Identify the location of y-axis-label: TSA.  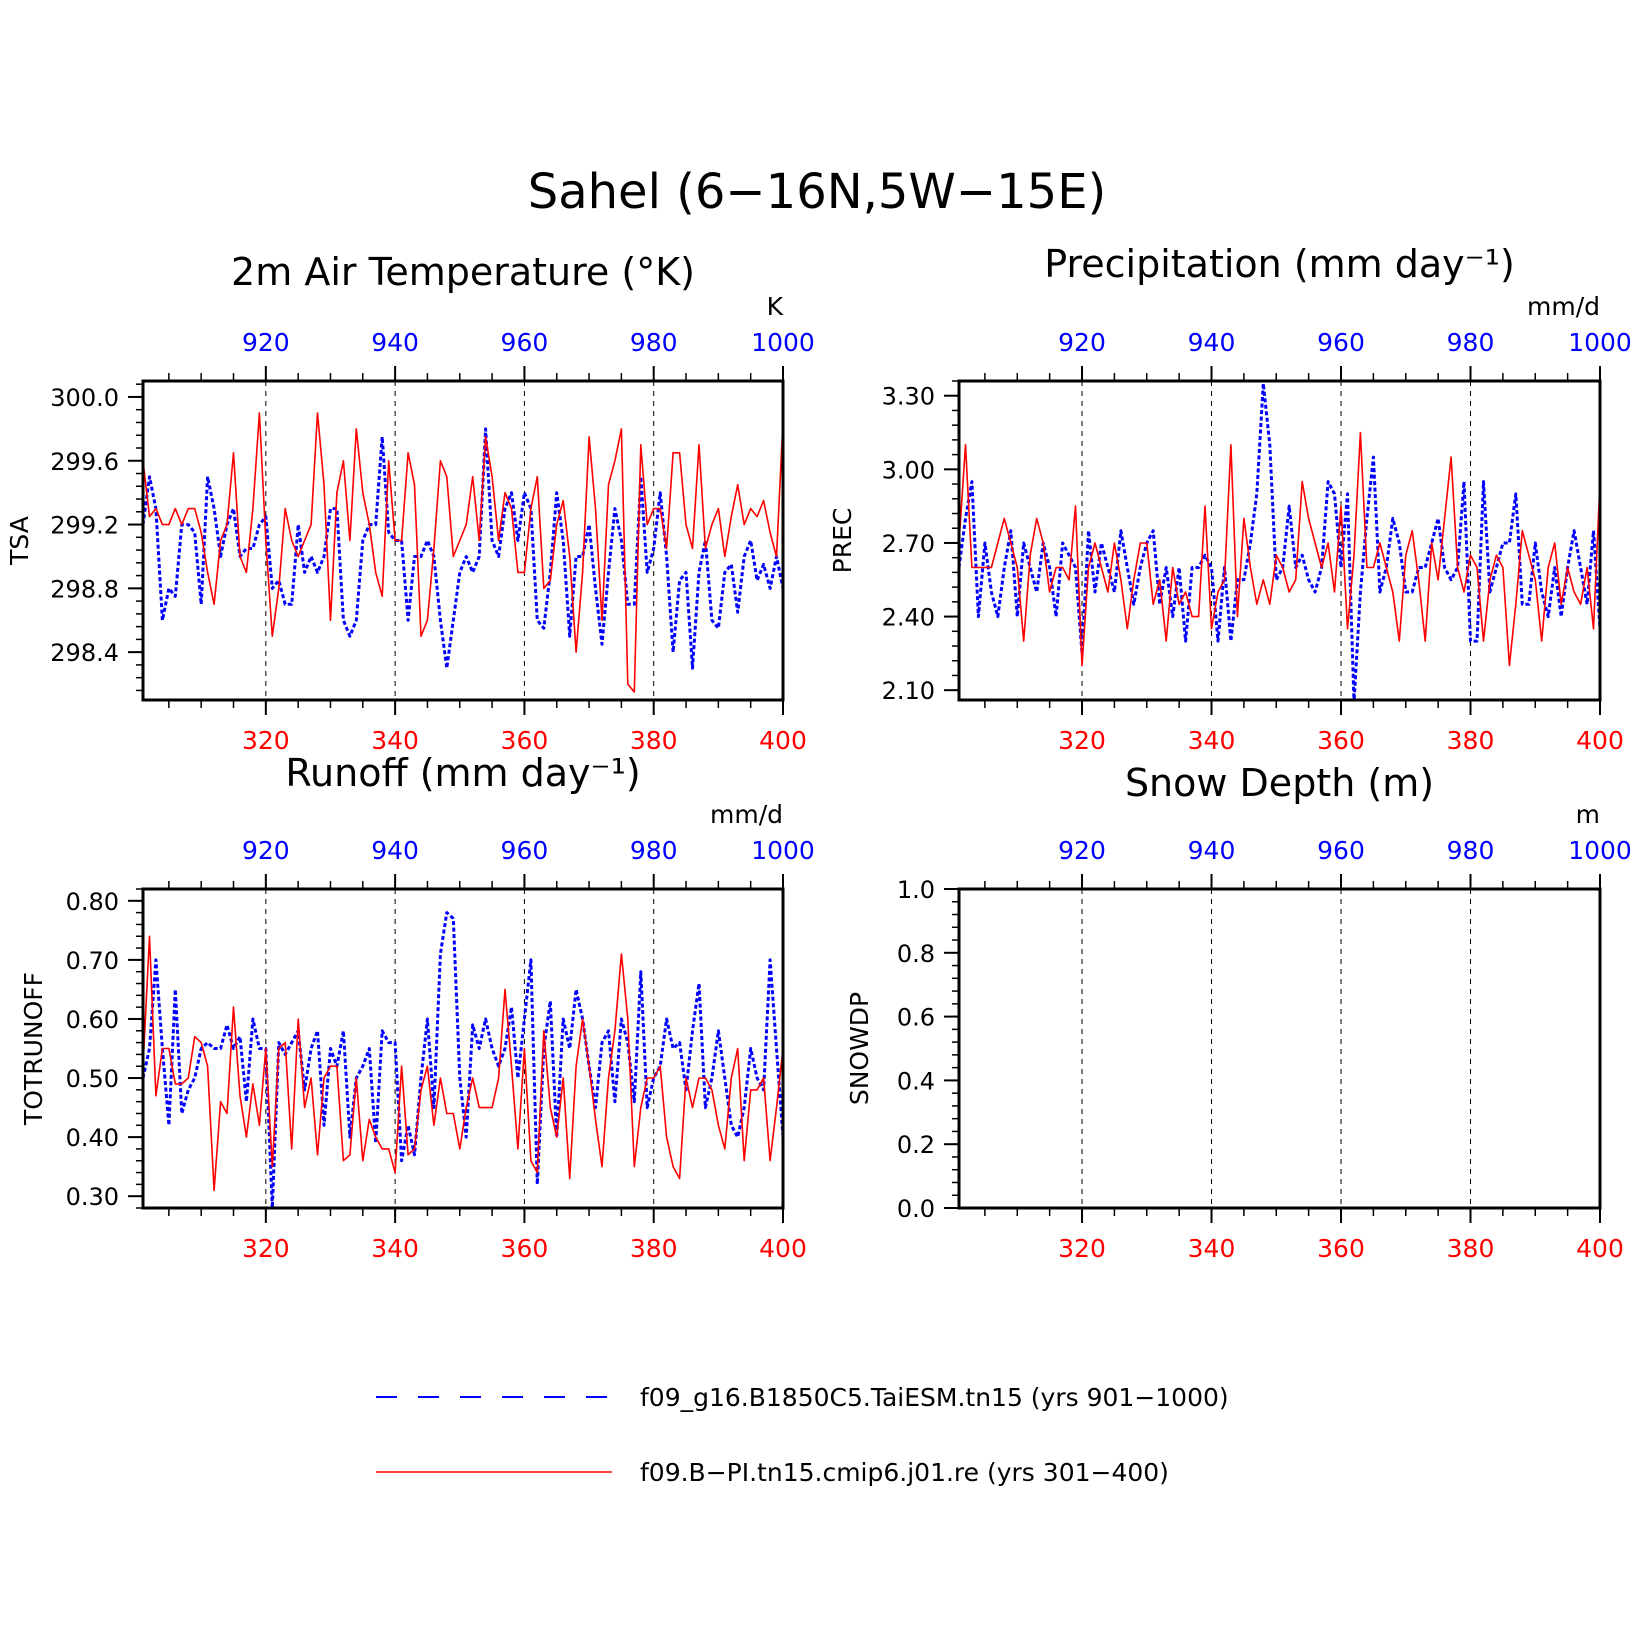
(19, 541).